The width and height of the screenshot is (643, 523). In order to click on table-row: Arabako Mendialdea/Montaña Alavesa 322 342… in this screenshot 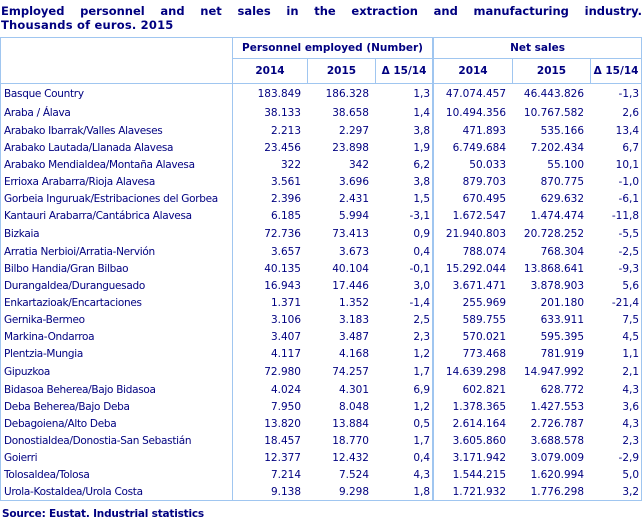, I will do `click(321, 164)`.